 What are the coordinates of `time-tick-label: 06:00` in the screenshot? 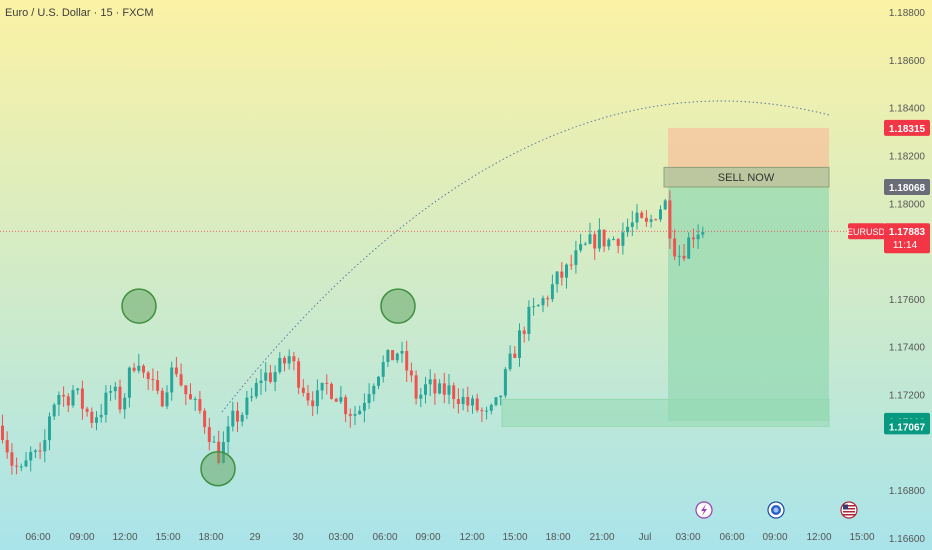 It's located at (37, 537).